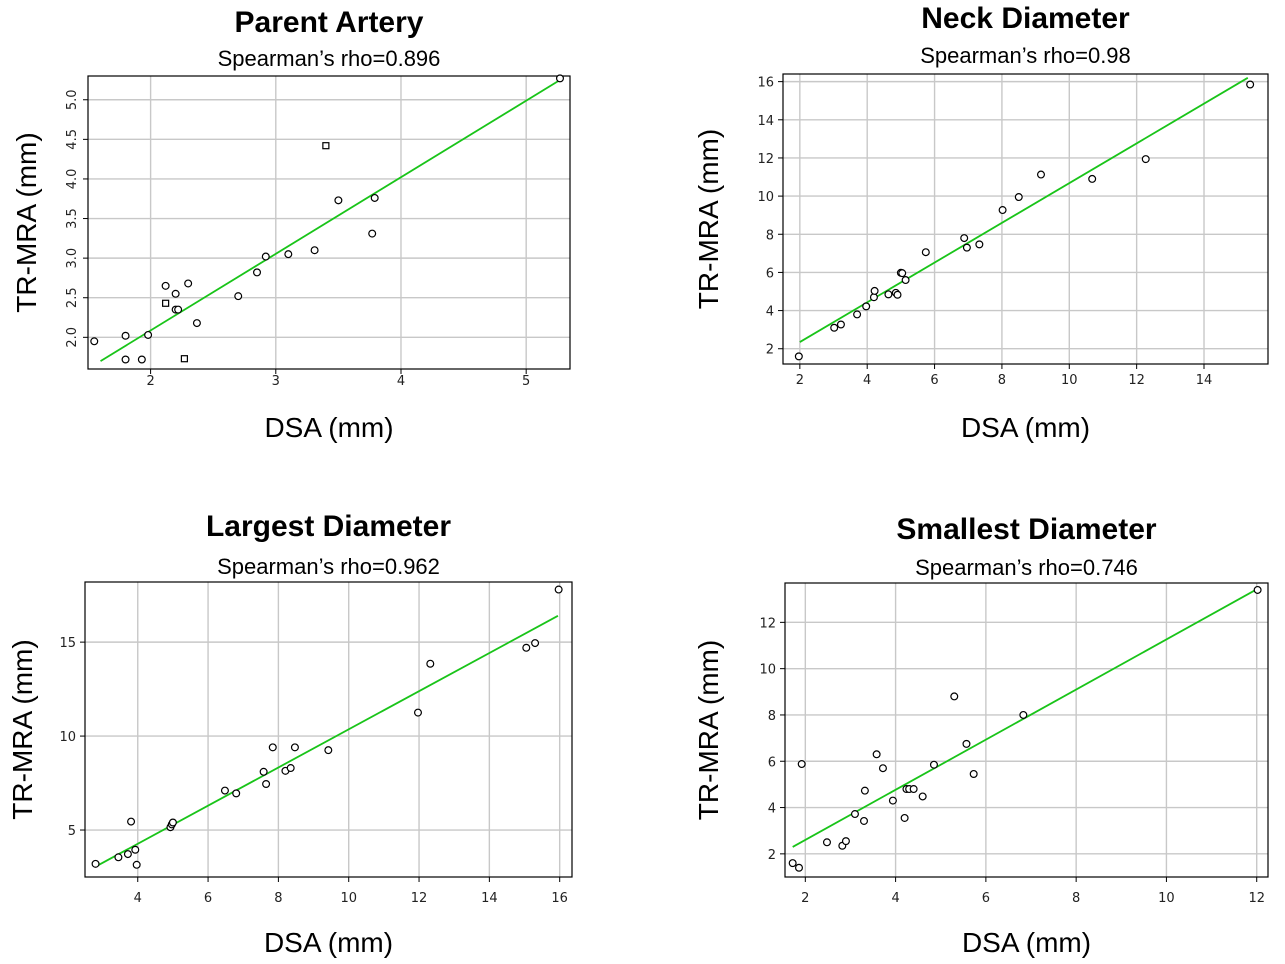 Image resolution: width=1285 pixels, height=964 pixels. Describe the element at coordinates (765, 121) in the screenshot. I see `y-tick-label: 14` at that location.